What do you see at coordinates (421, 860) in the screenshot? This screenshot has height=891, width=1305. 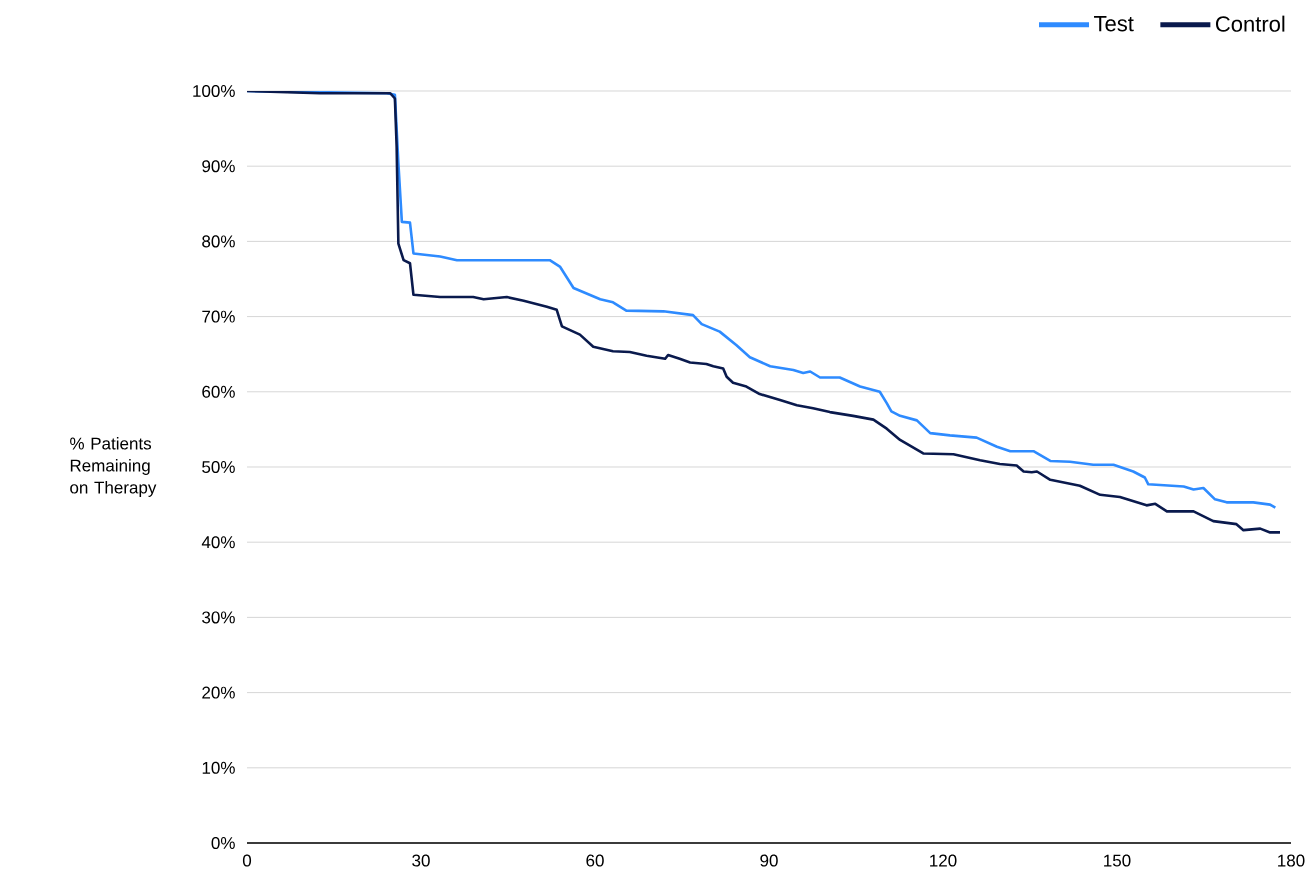 I see `x-tick-label: 30` at bounding box center [421, 860].